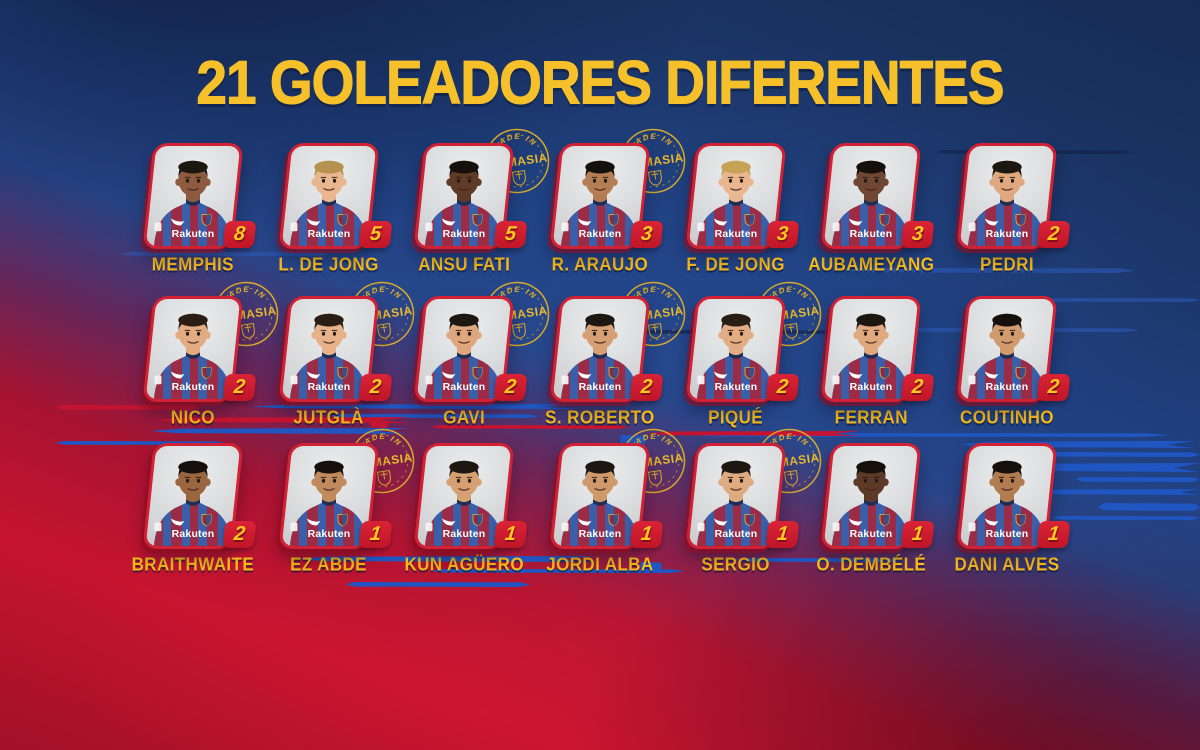  Describe the element at coordinates (735, 564) in the screenshot. I see `player-name: SERGIO` at that location.